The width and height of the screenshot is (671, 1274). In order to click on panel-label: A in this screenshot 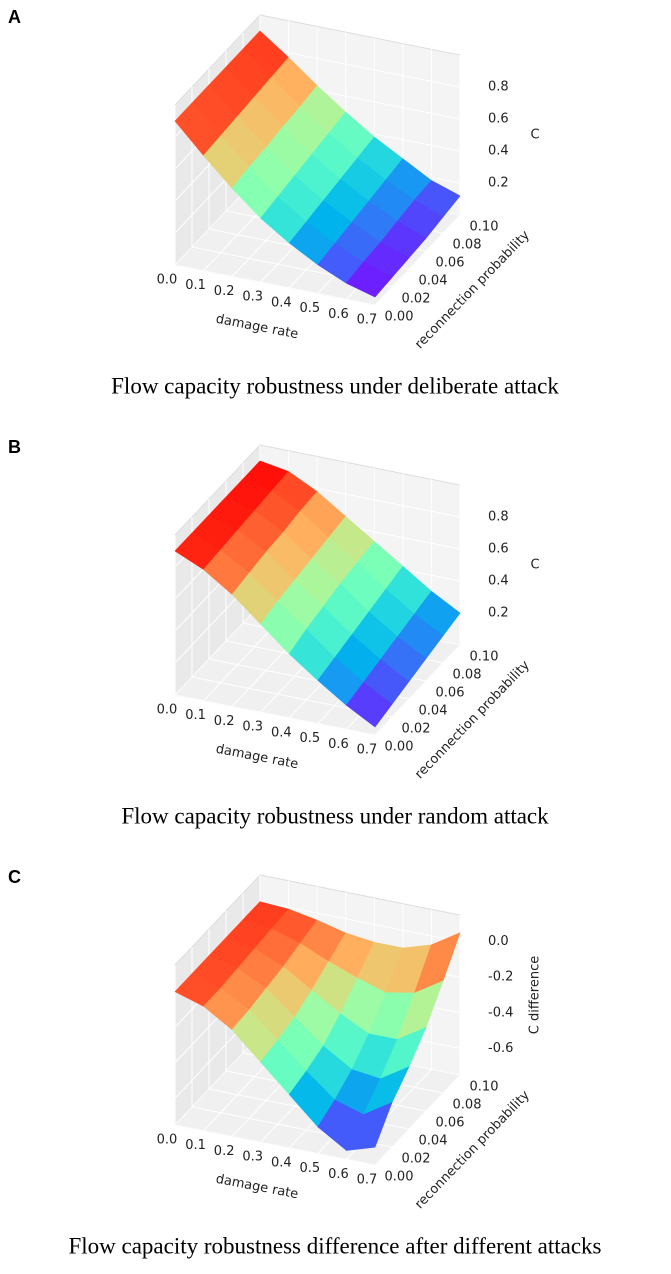, I will do `click(14, 17)`.